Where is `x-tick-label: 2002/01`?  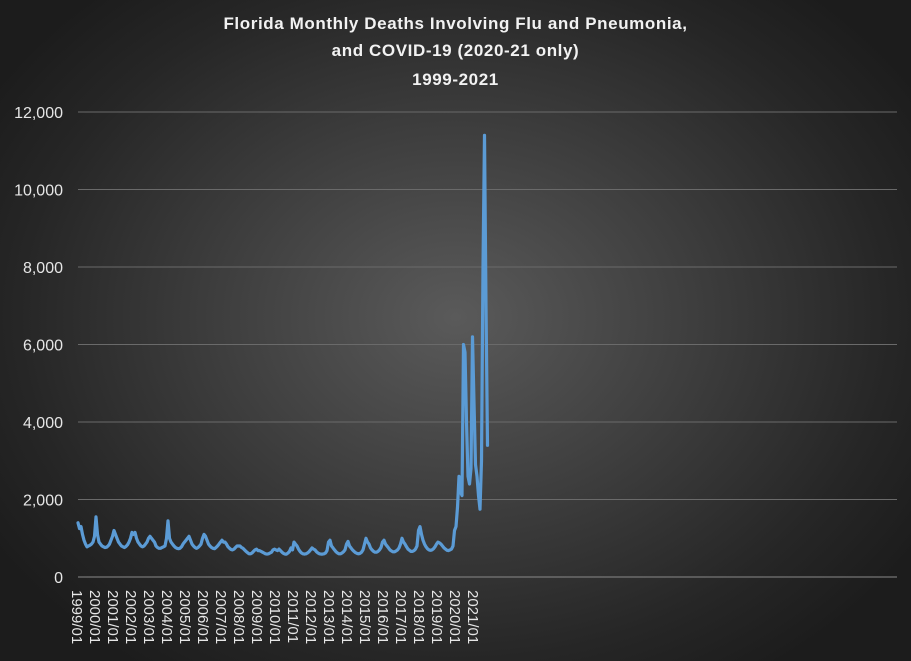
x-tick-label: 2002/01 is located at coordinates (130, 617).